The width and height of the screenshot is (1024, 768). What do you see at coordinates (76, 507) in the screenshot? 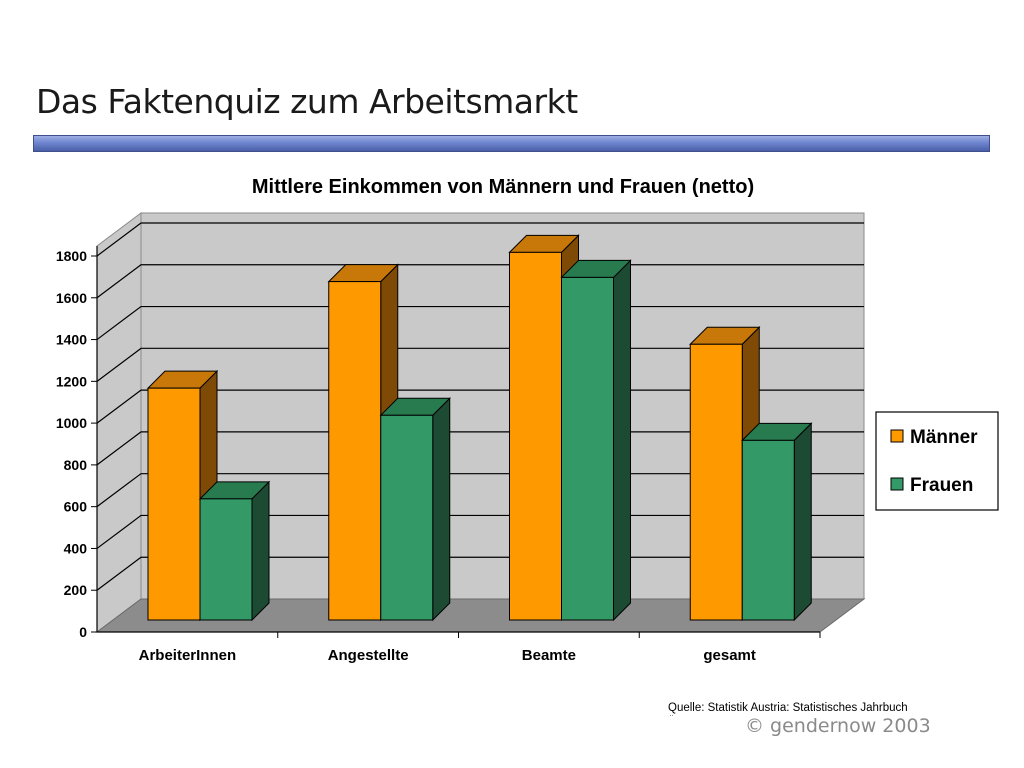
I see `y-tick-label: 600` at bounding box center [76, 507].